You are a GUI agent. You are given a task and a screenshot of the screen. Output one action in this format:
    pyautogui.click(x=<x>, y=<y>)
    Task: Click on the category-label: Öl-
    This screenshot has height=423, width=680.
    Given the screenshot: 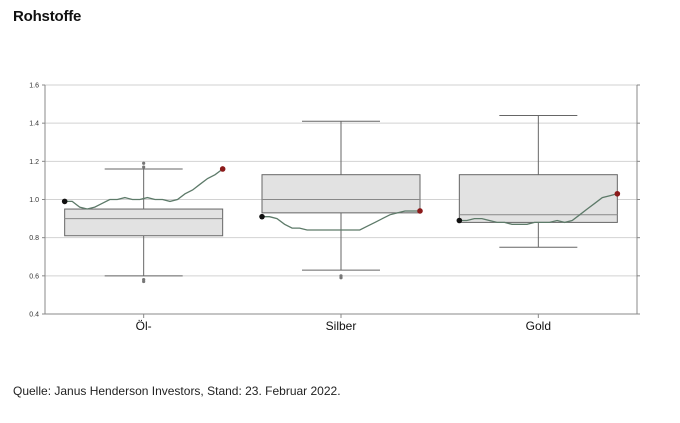 What is the action you would take?
    pyautogui.click(x=144, y=326)
    